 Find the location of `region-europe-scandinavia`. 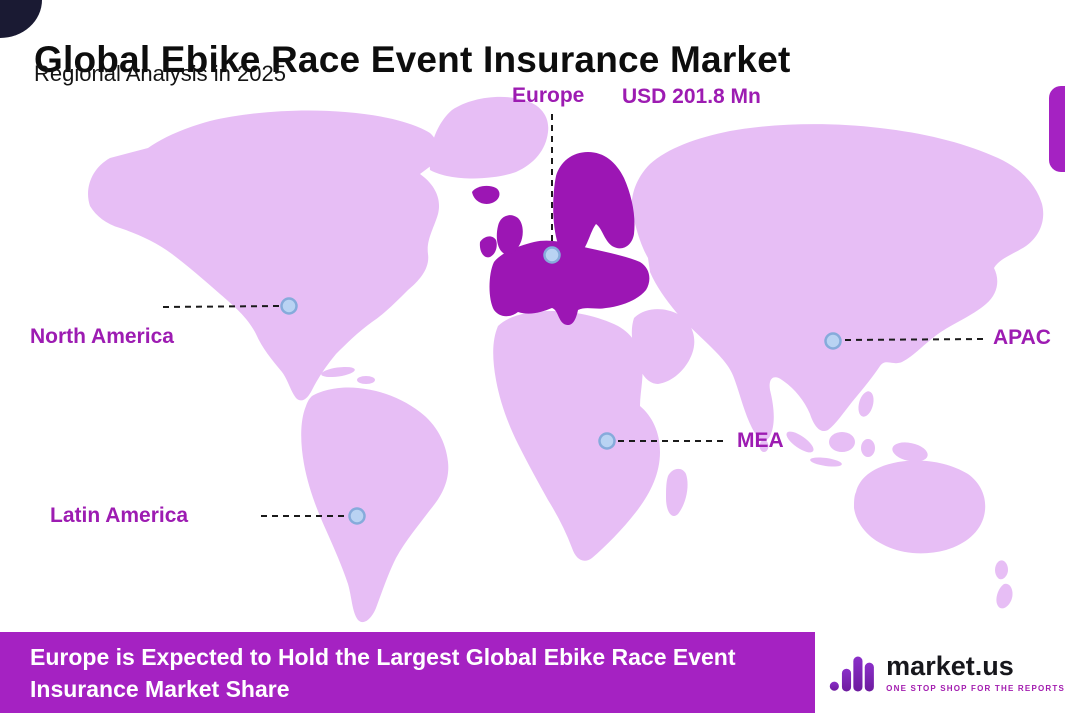

region-europe-scandinavia is located at coordinates (594, 204).